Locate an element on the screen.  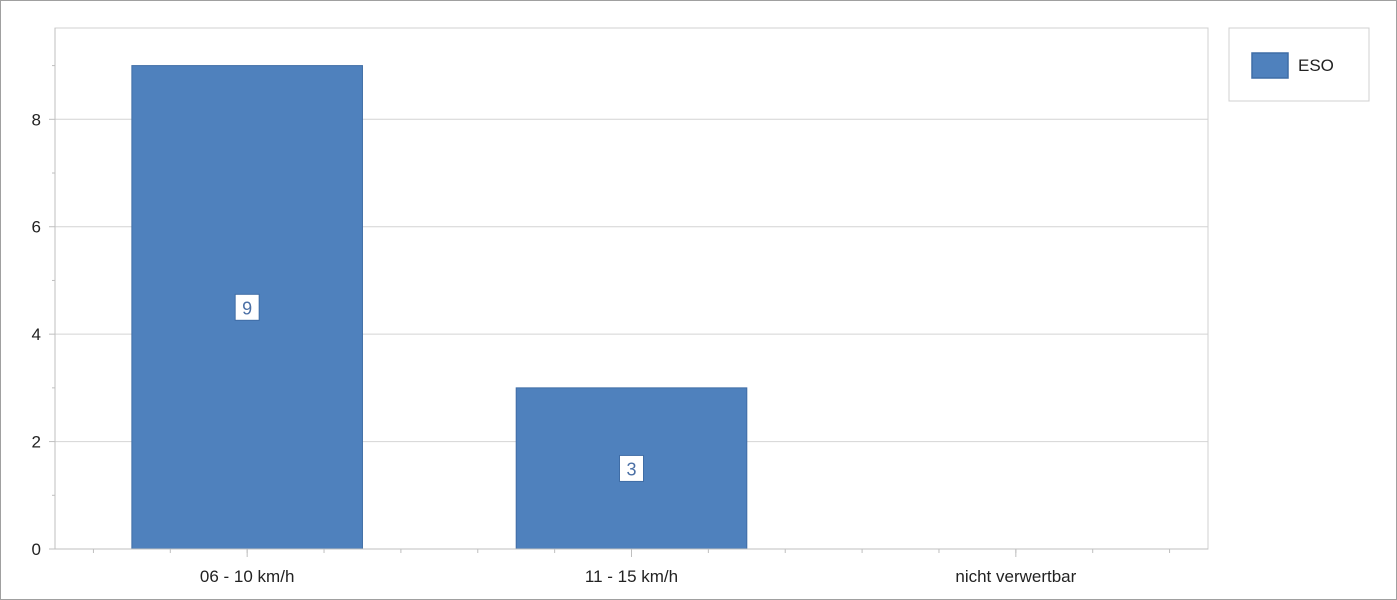
y-tick-label-8: 8 is located at coordinates (36, 119).